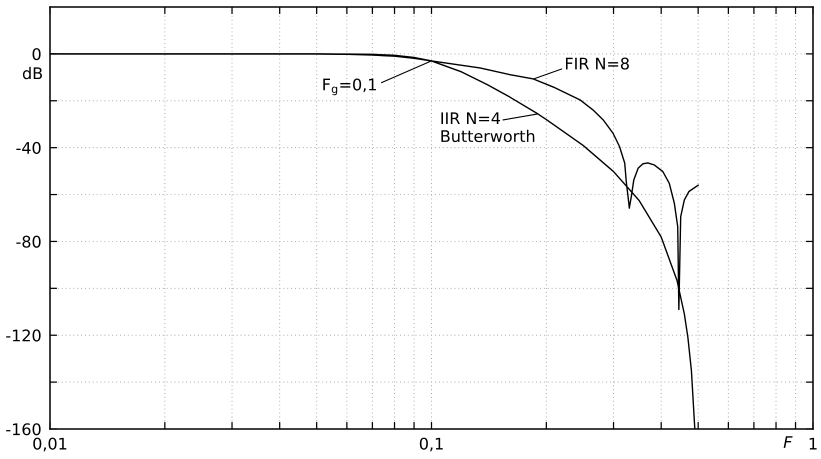 The height and width of the screenshot is (459, 821). What do you see at coordinates (32, 73) in the screenshot?
I see `y-axis-title: dB` at bounding box center [32, 73].